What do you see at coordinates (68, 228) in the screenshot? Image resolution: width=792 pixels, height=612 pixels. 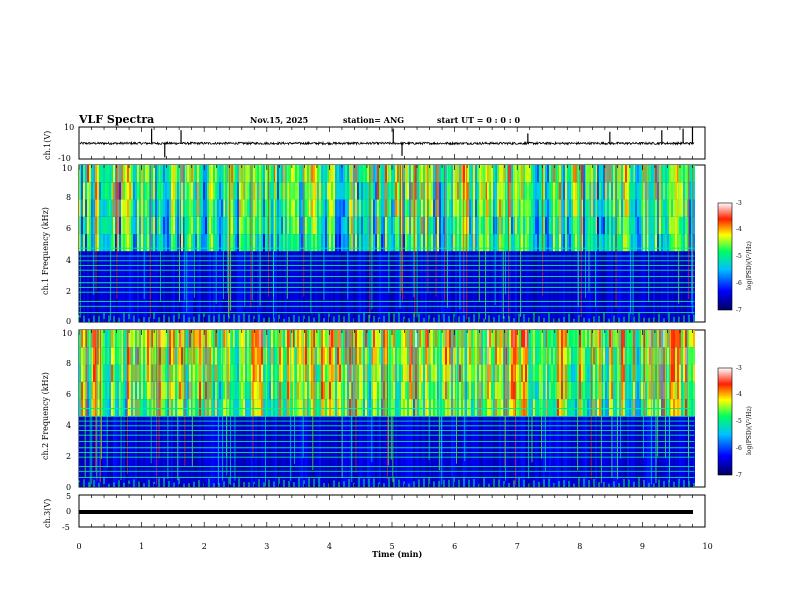 I see `ch1-freq-tick-6: 6` at bounding box center [68, 228].